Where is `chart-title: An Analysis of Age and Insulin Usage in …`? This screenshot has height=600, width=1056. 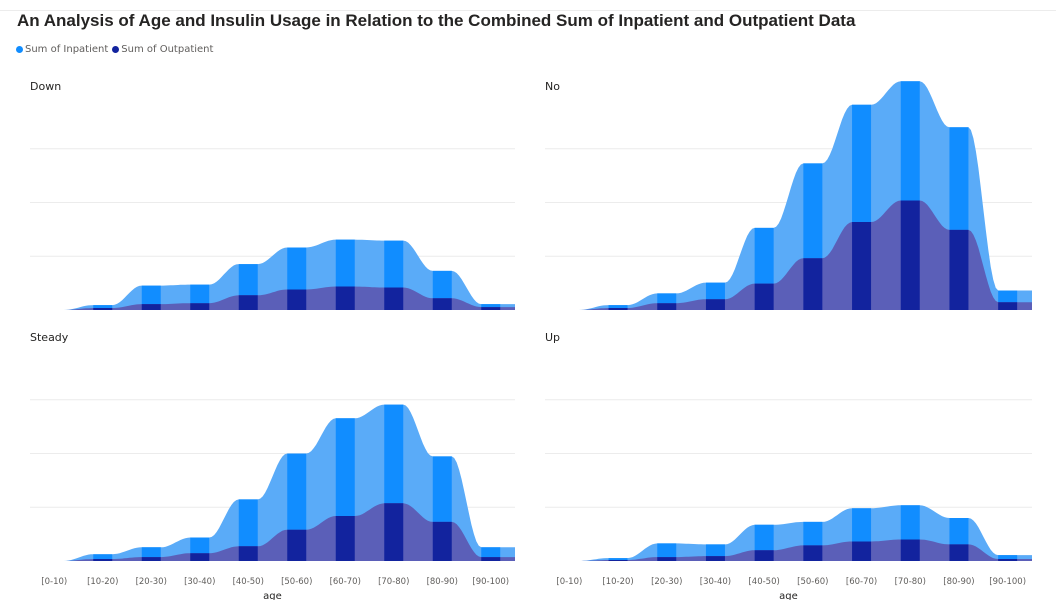 chart-title: An Analysis of Age and Insulin Usage in … is located at coordinates (436, 20).